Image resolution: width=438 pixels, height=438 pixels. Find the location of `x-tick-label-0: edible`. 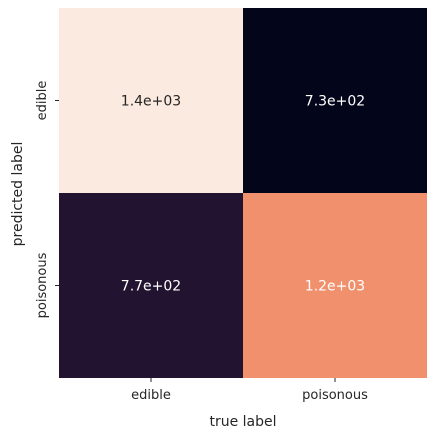

x-tick-label-0: edible is located at coordinates (151, 395).